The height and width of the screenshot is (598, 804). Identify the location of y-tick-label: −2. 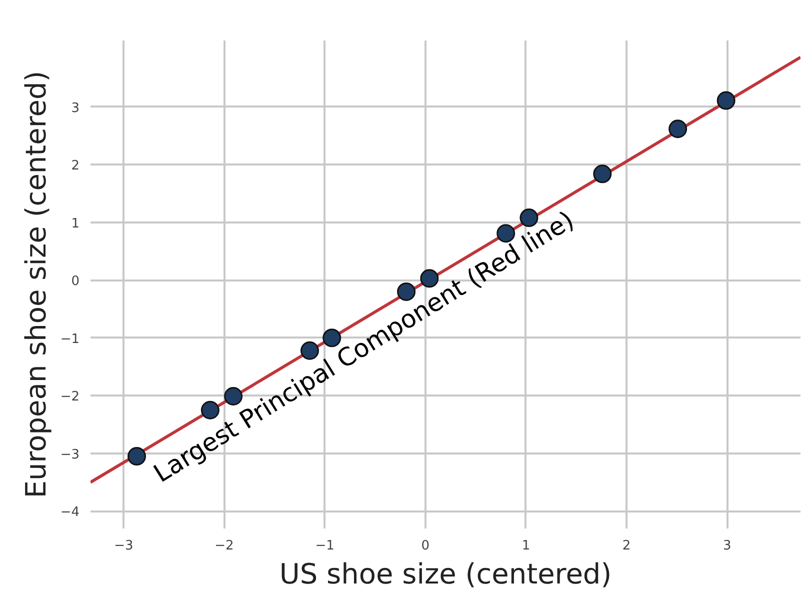
(70, 397).